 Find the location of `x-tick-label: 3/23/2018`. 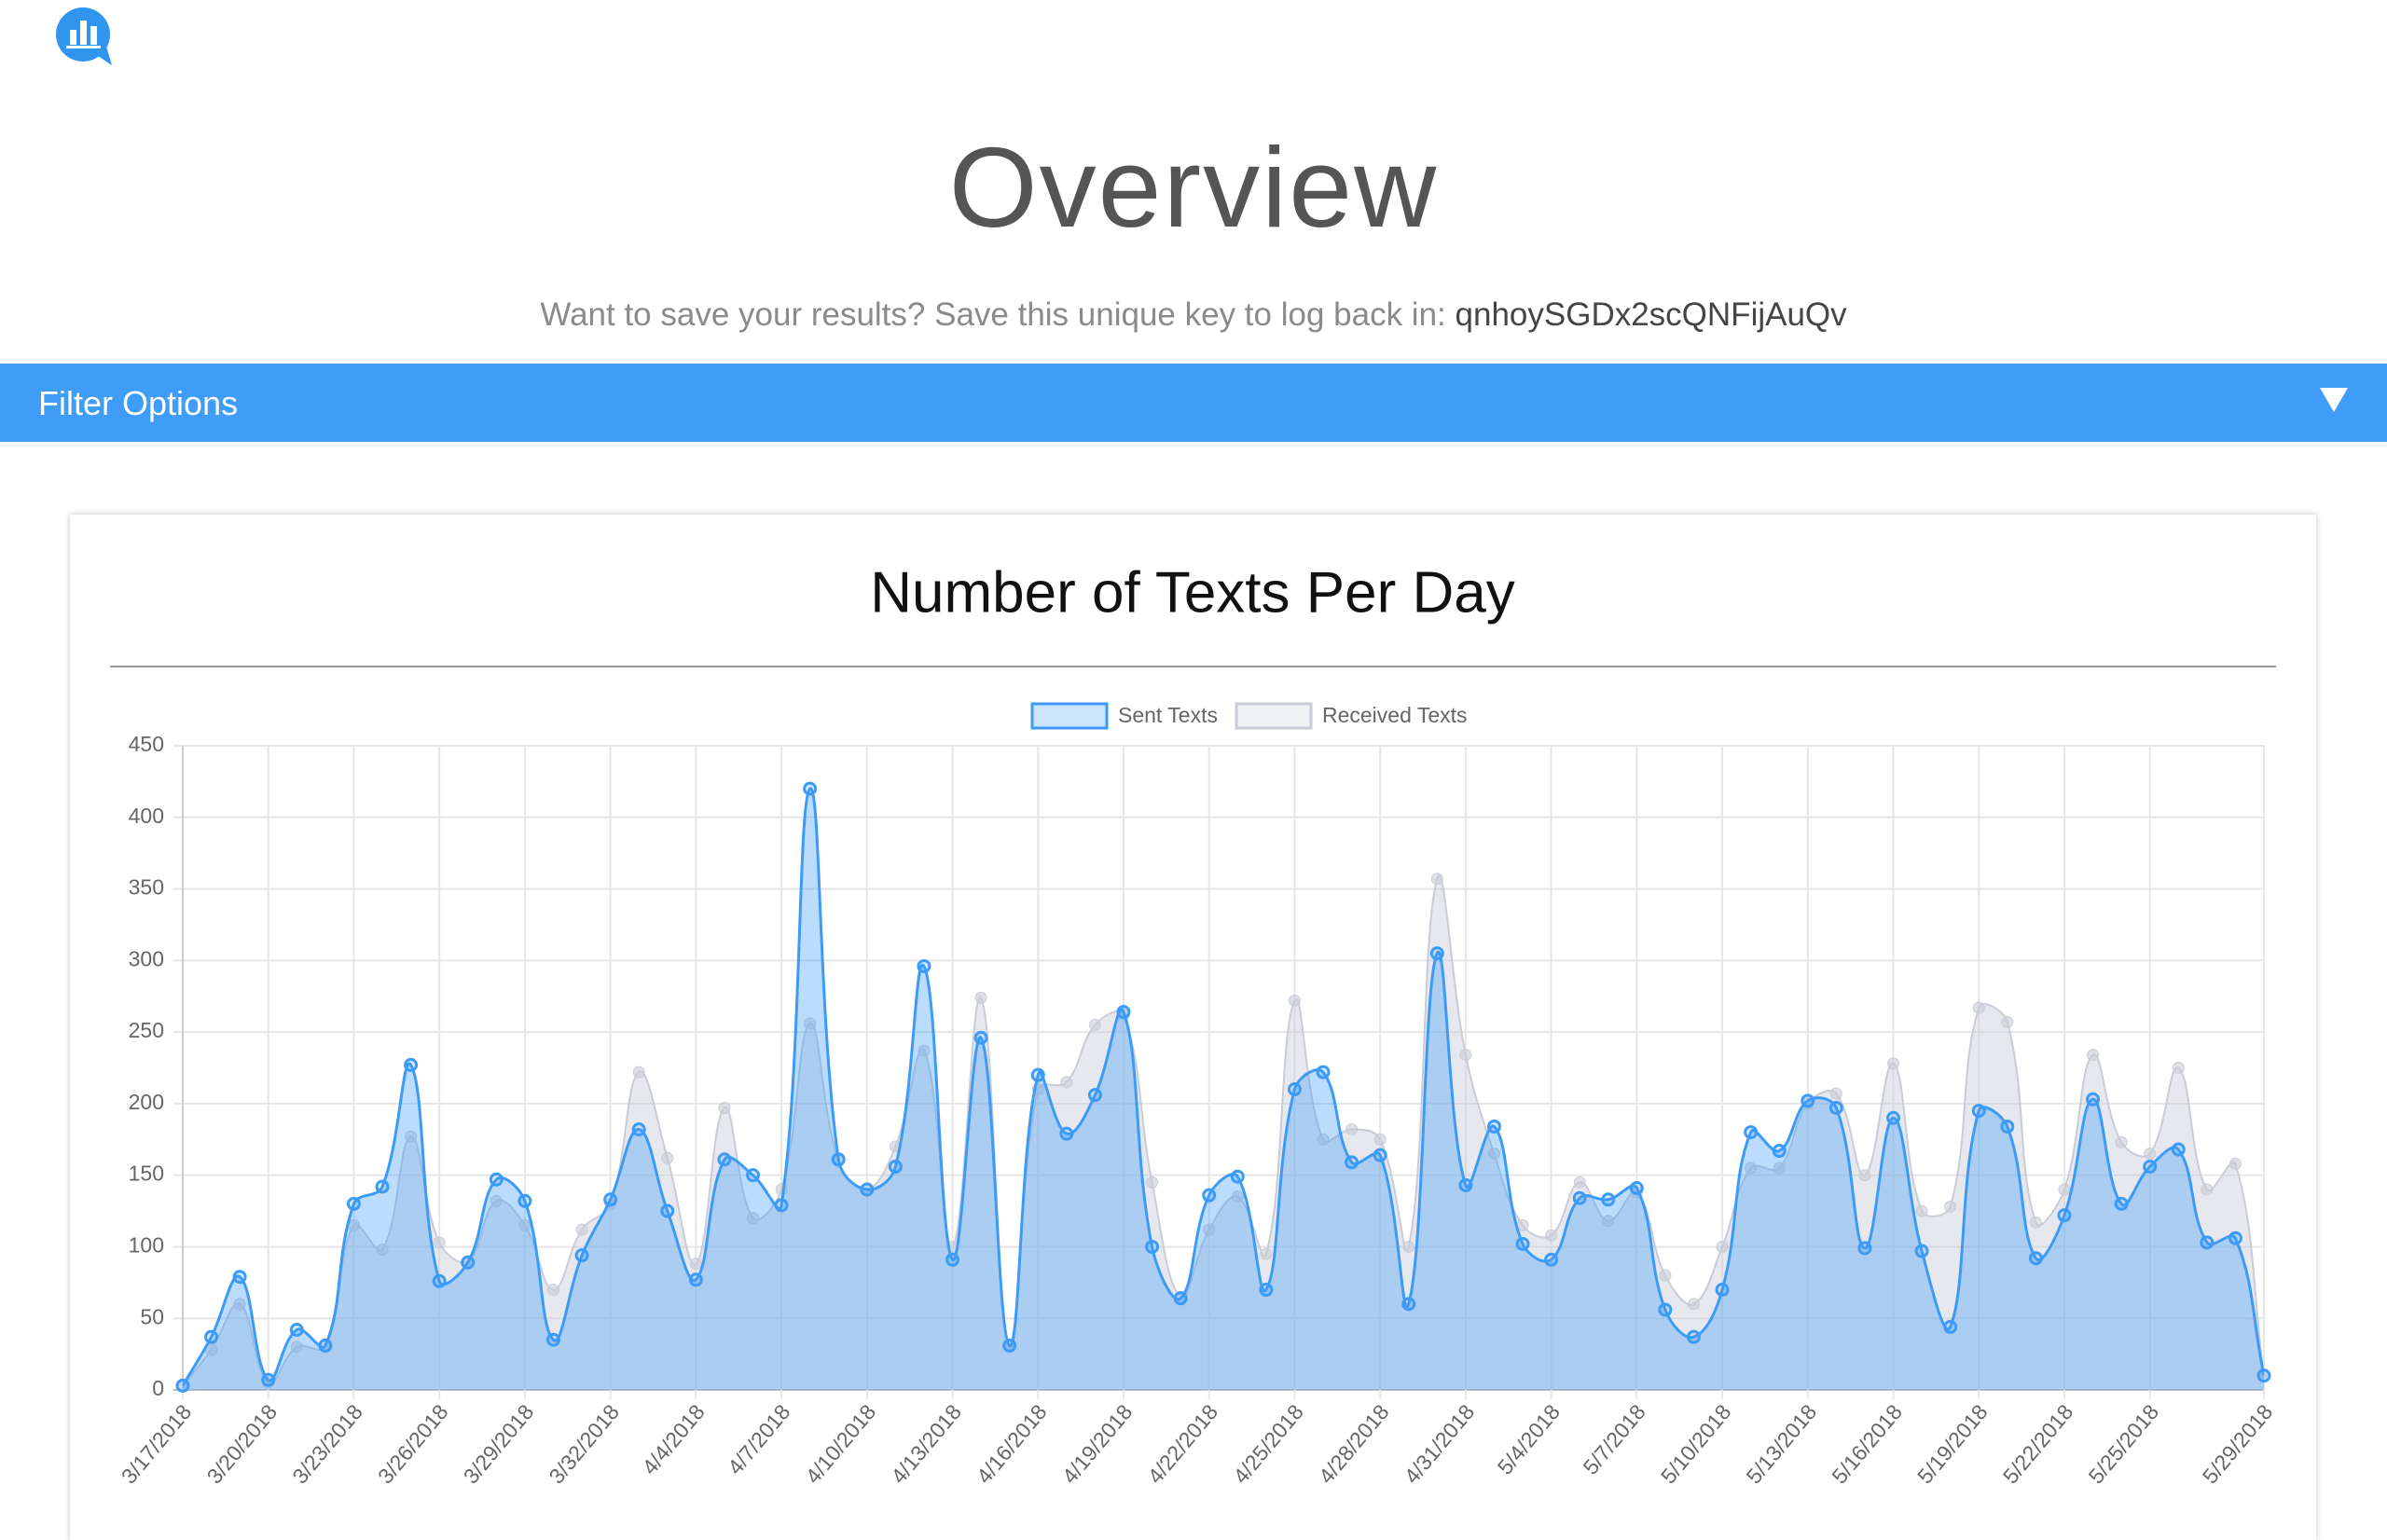

x-tick-label: 3/23/2018 is located at coordinates (327, 1443).